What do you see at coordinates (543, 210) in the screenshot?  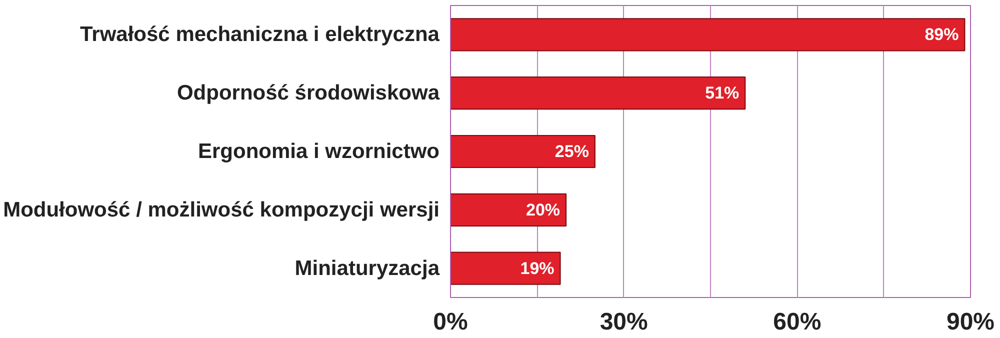 I see `data-label: 20%` at bounding box center [543, 210].